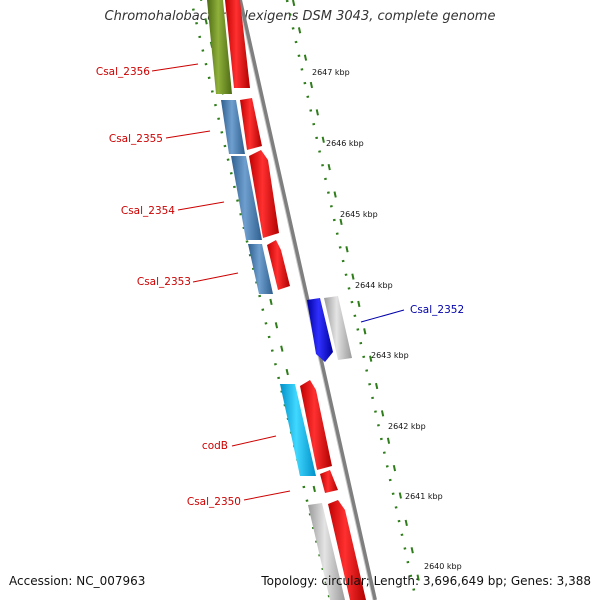 Image resolution: width=600 pixels, height=600 pixels. I want to click on tick-label-2642: 2642 kbp, so click(407, 426).